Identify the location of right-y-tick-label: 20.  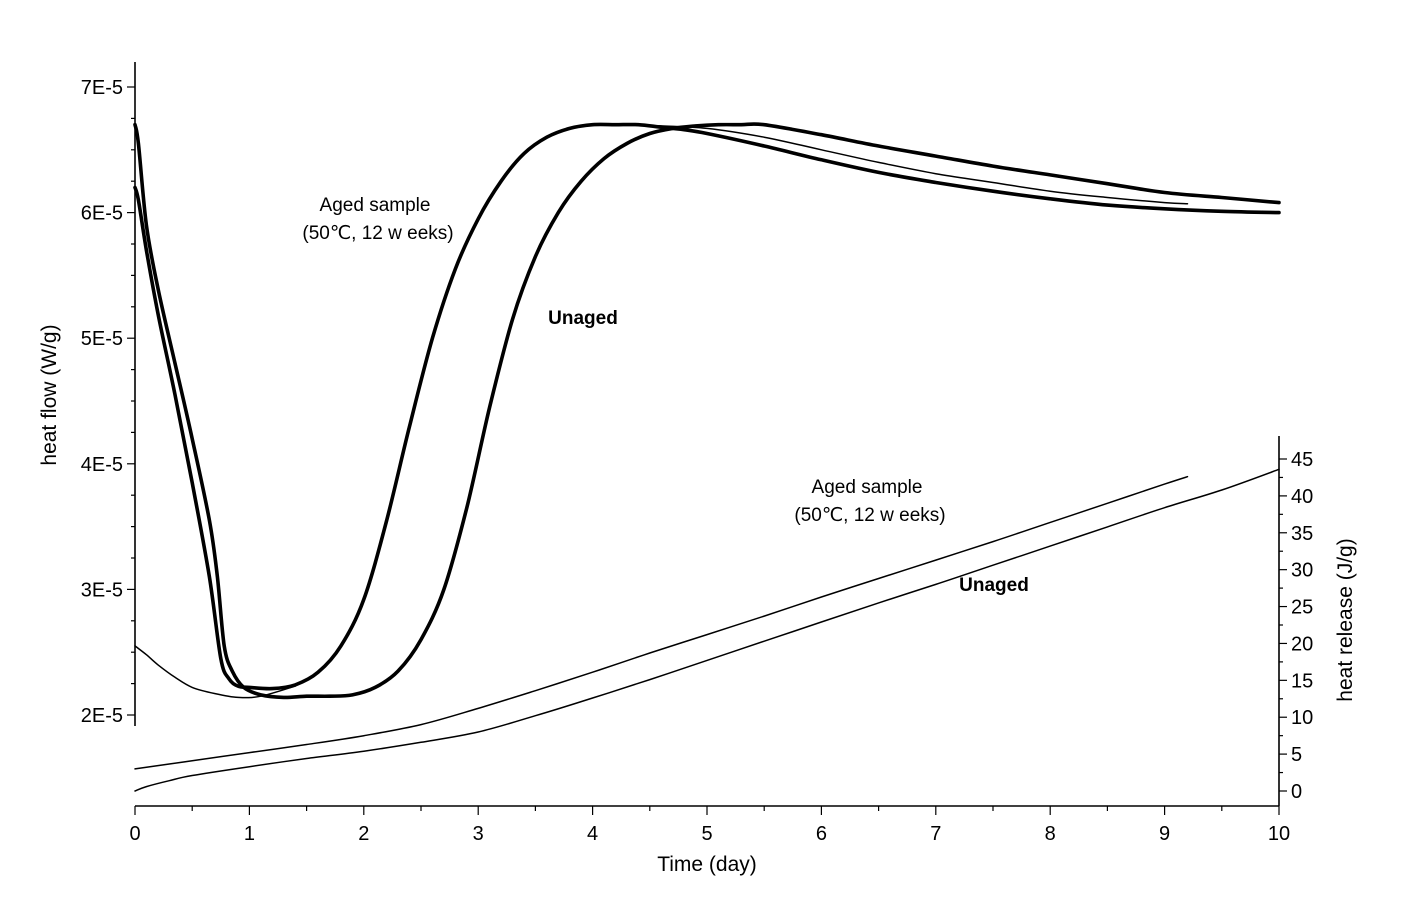
(1302, 644).